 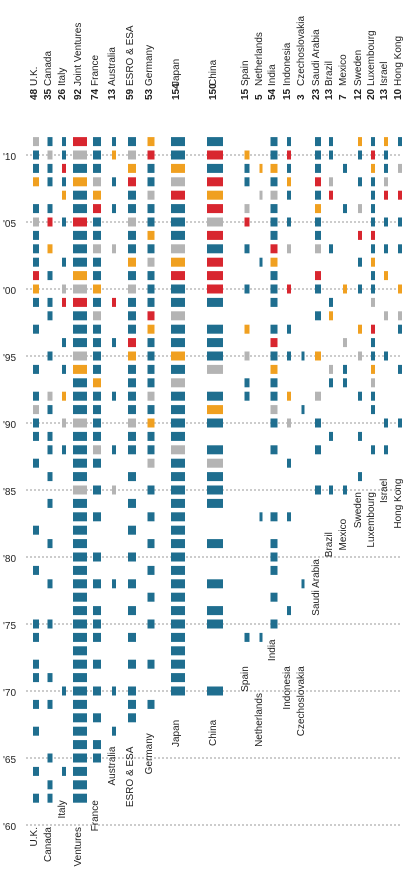 What do you see at coordinates (36, 276) in the screenshot?
I see `launch-mark-u-k--2001` at bounding box center [36, 276].